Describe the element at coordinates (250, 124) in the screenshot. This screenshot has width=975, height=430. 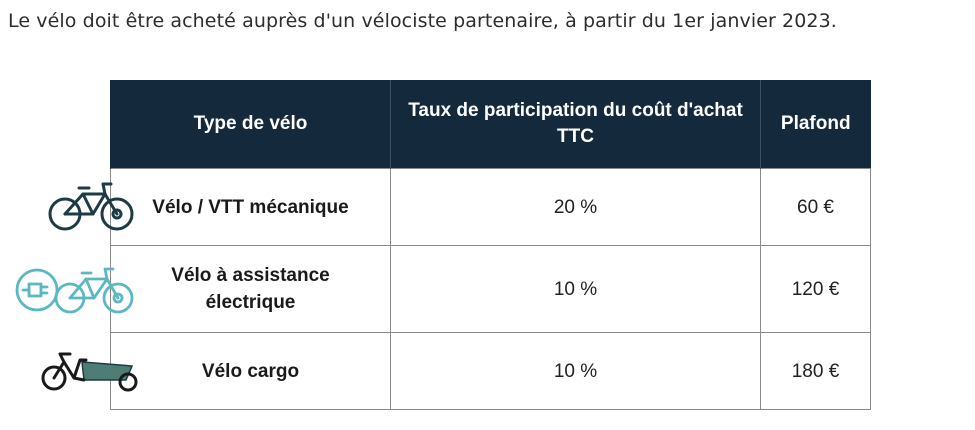
I see `header-bike-type: Type de vélo` at that location.